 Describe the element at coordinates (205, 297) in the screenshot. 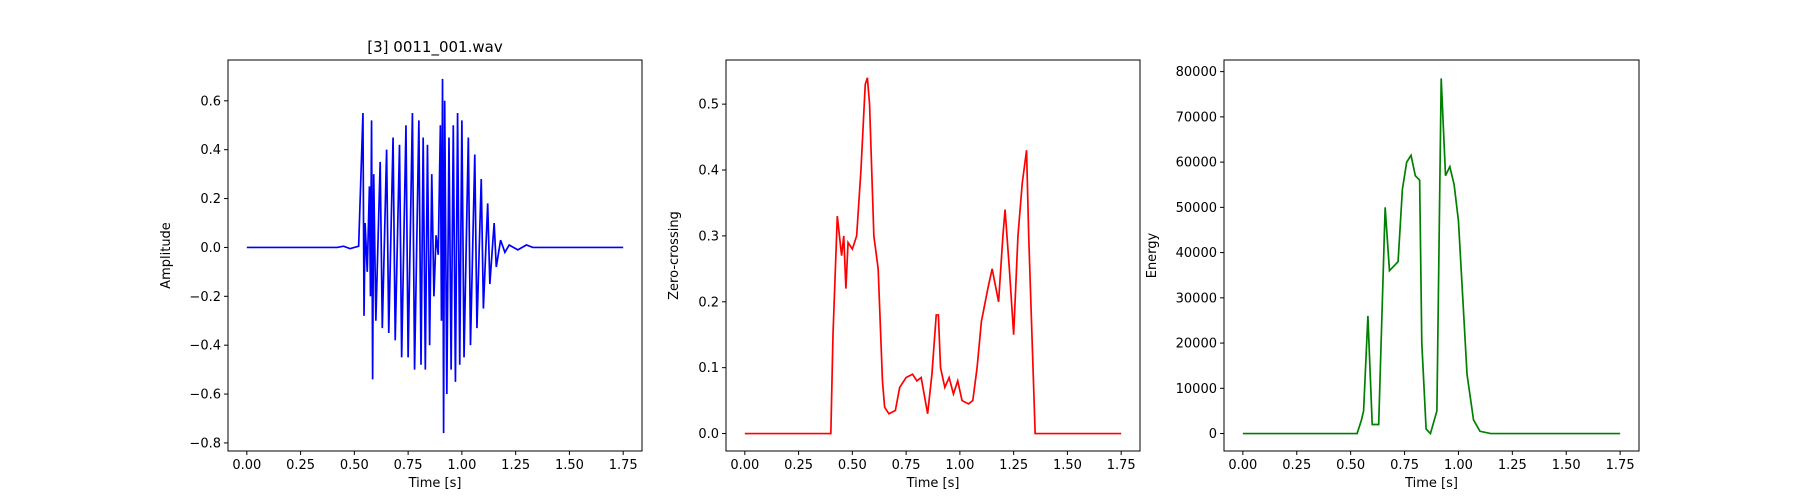

I see `y-tick-label: −0.2` at that location.